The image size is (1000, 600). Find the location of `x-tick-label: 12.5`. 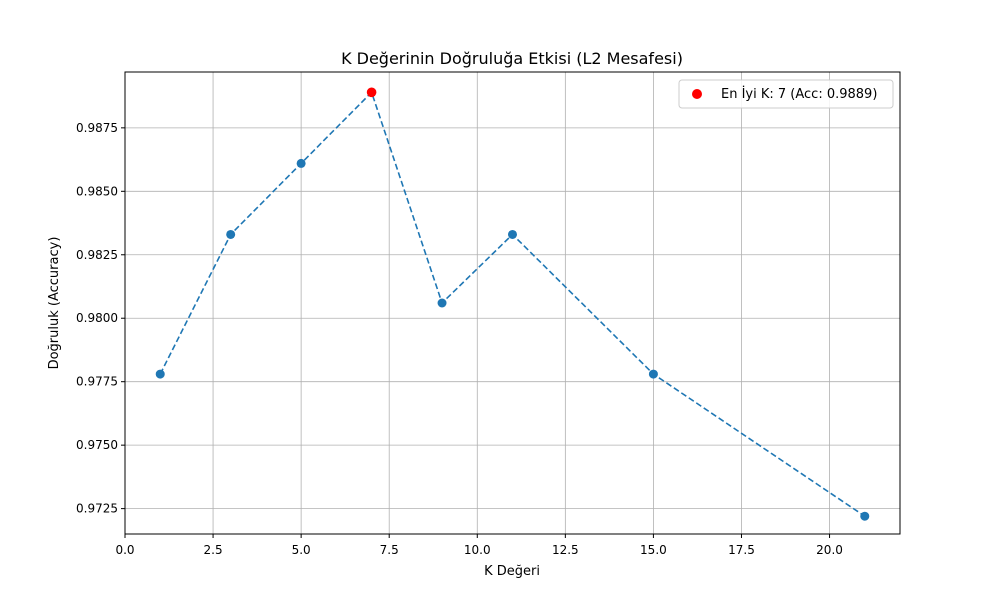

x-tick-label: 12.5 is located at coordinates (565, 550).